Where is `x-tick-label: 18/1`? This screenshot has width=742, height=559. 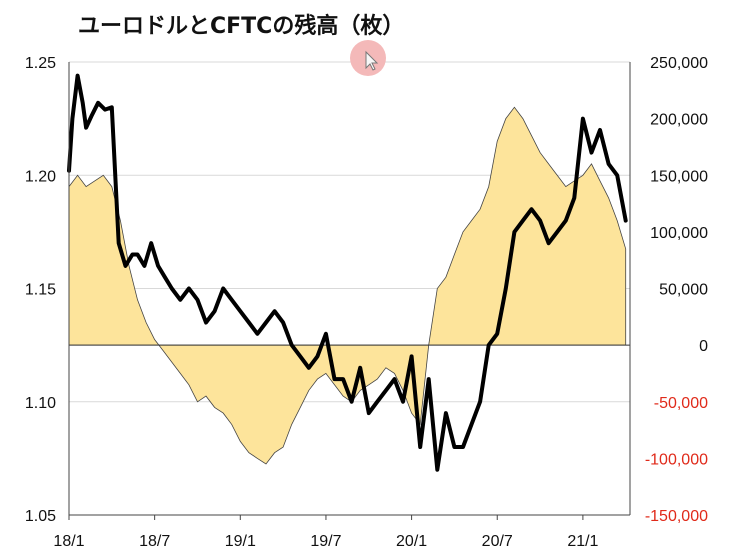
x-tick-label: 18/1 is located at coordinates (68, 541).